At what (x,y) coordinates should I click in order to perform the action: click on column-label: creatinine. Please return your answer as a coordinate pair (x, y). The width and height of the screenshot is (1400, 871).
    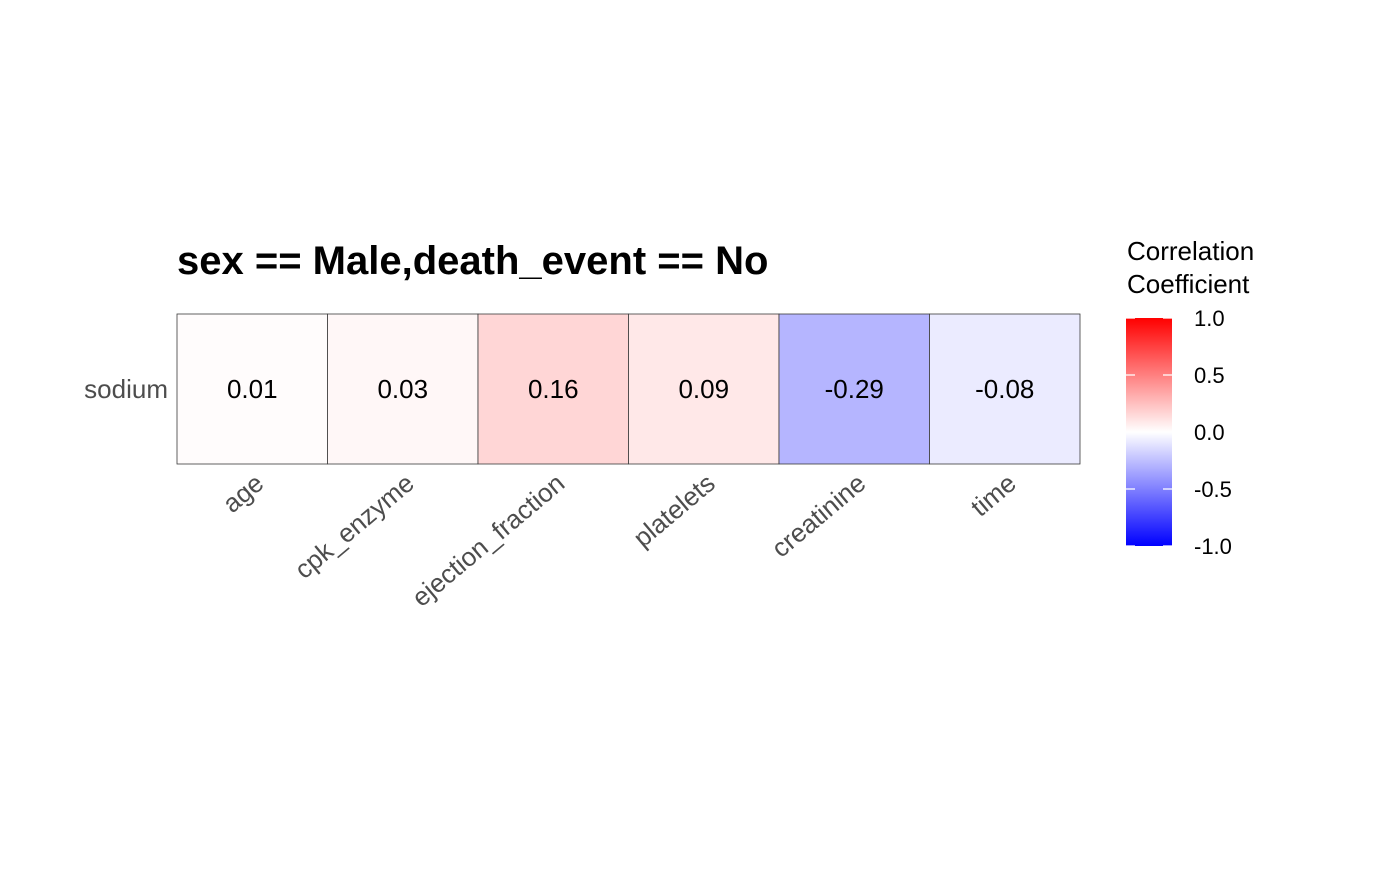
    Looking at the image, I should click on (819, 515).